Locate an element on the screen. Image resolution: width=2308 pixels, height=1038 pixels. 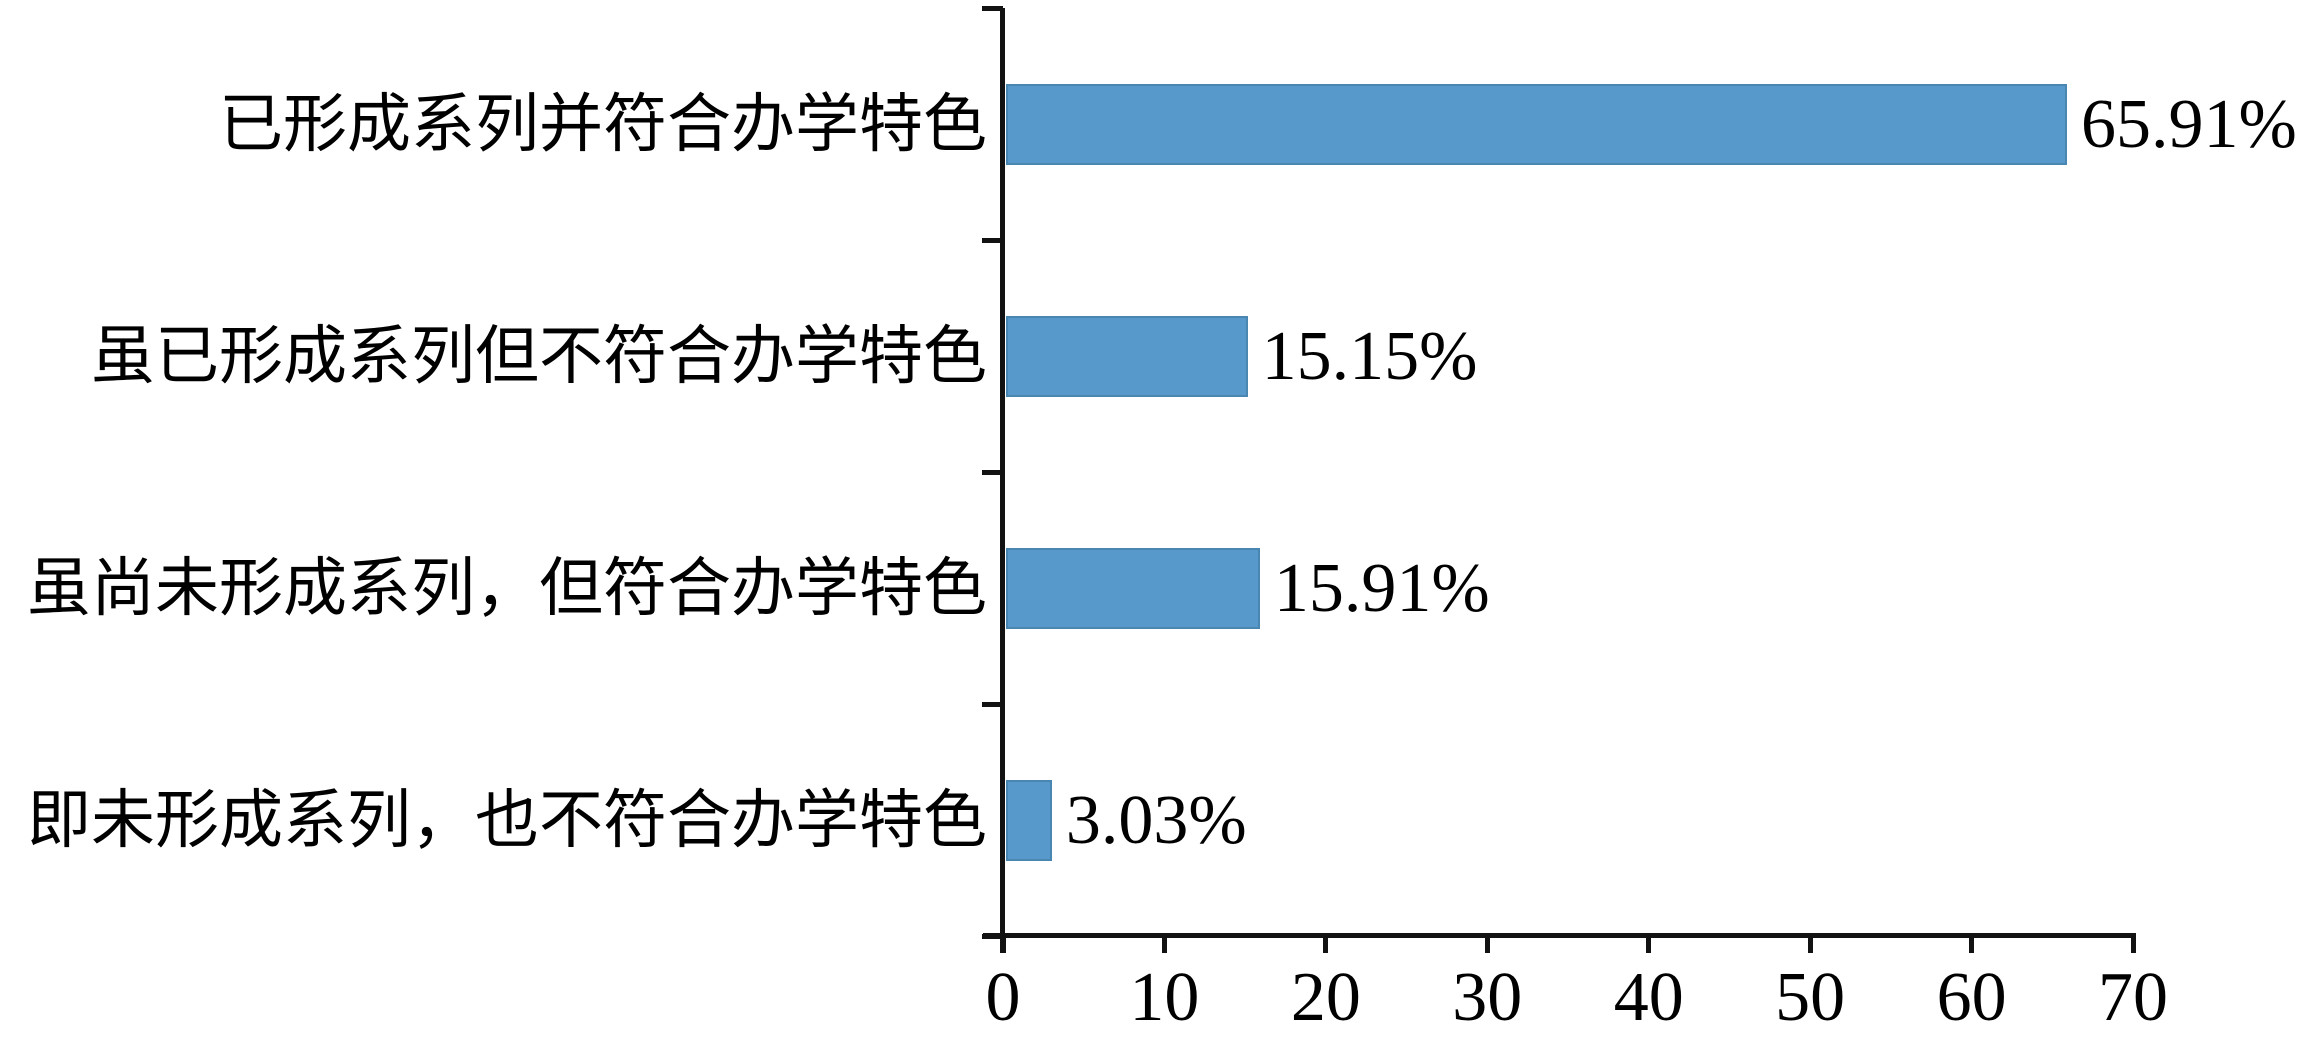
x-tick-label: 30 is located at coordinates (1487, 997).